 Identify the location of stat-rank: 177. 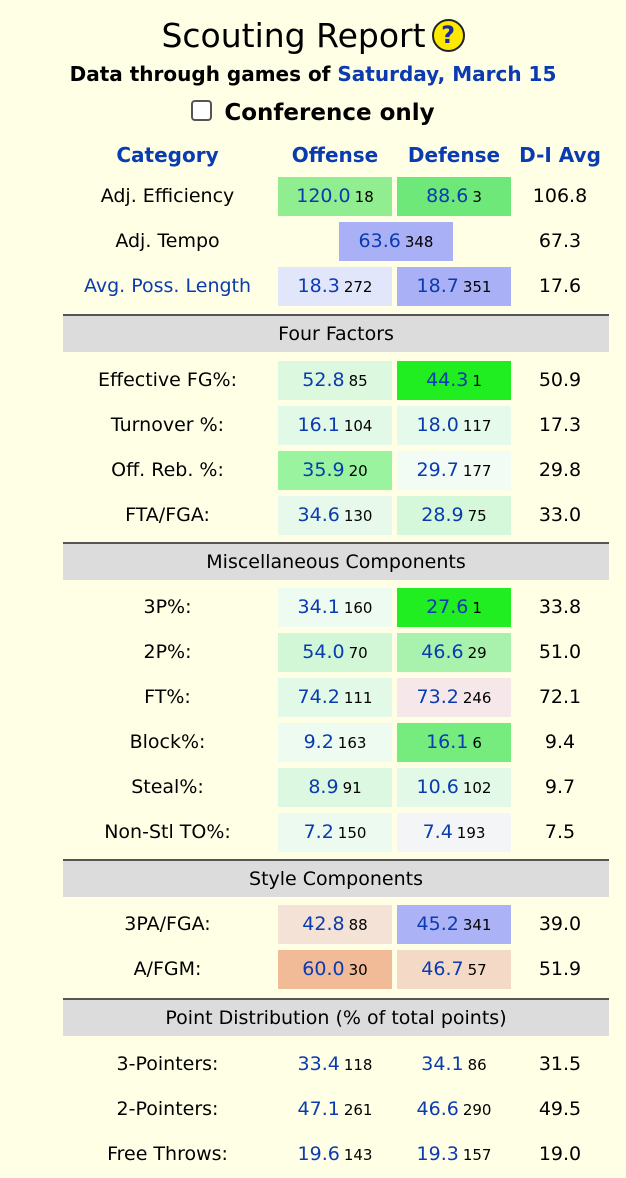
(477, 471).